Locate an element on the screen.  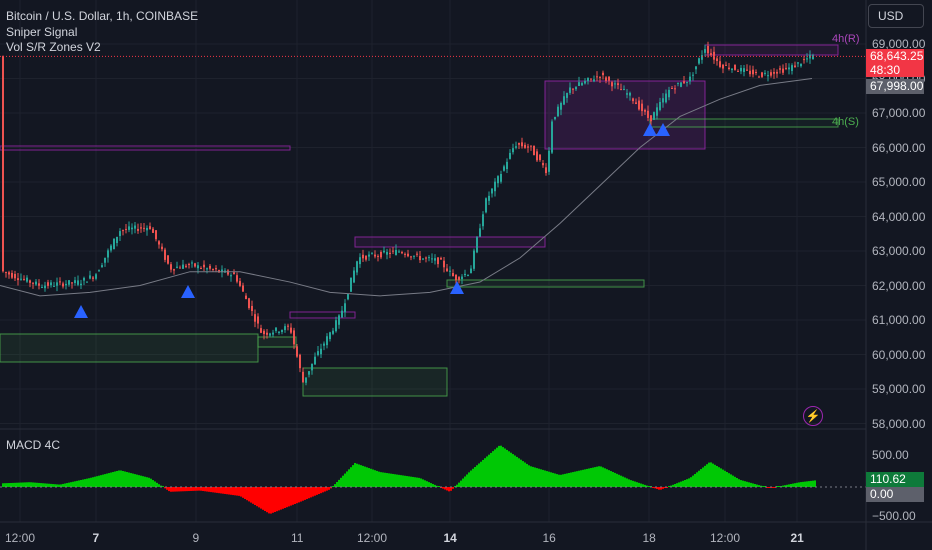
support-zone-label: 4h(S) is located at coordinates (845, 122).